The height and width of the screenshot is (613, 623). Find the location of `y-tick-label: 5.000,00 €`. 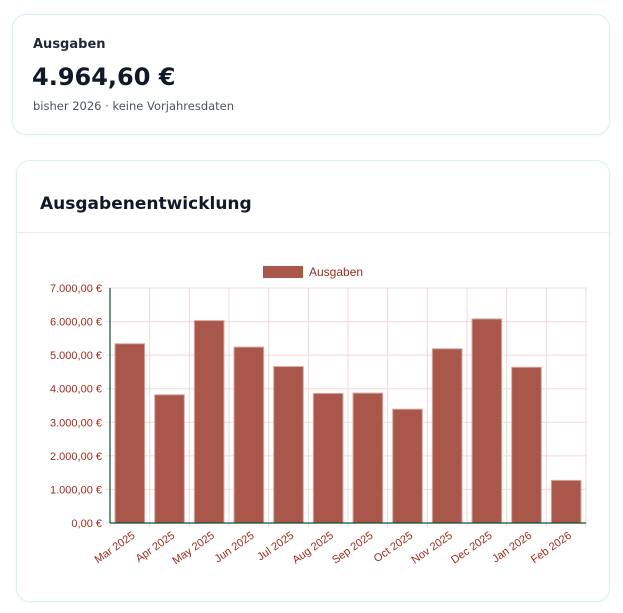

y-tick-label: 5.000,00 € is located at coordinates (76, 356).